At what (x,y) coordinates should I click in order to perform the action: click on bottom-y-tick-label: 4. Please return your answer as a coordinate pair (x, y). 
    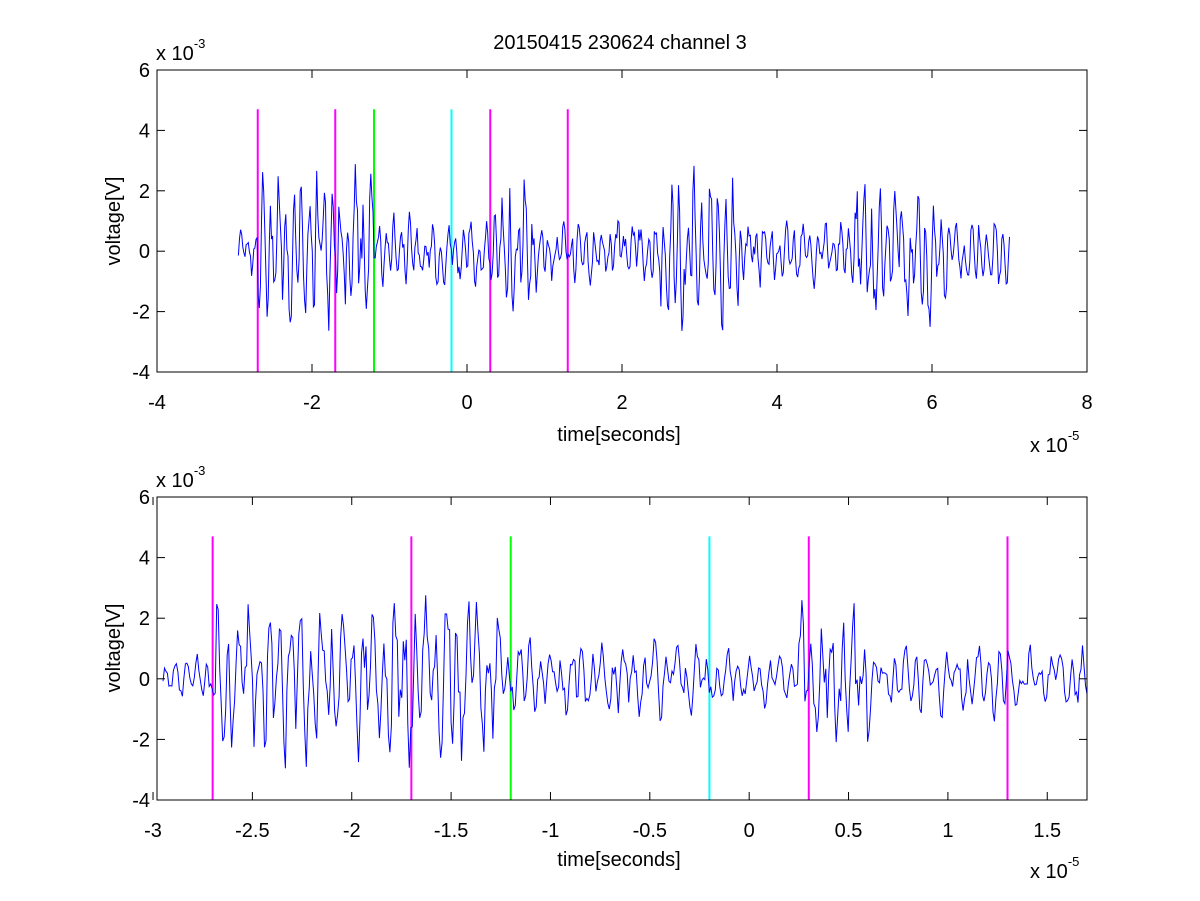
    Looking at the image, I should click on (144, 559).